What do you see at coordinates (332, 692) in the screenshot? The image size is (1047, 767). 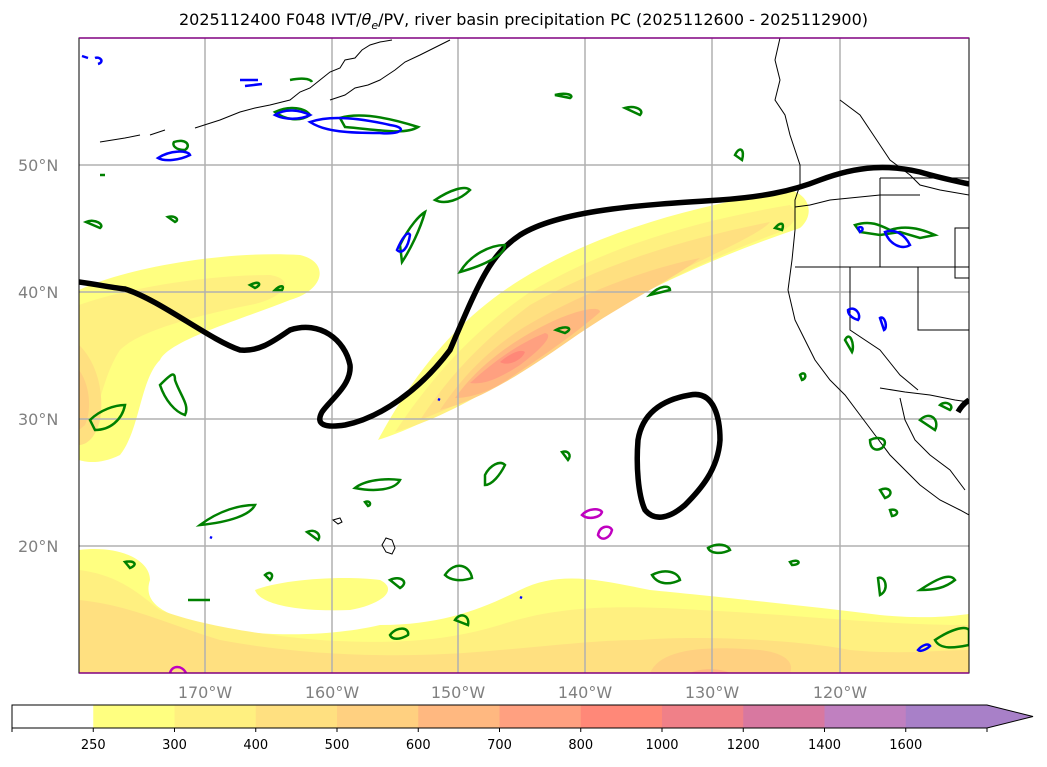 I see `lon-label-160w: 160°W` at bounding box center [332, 692].